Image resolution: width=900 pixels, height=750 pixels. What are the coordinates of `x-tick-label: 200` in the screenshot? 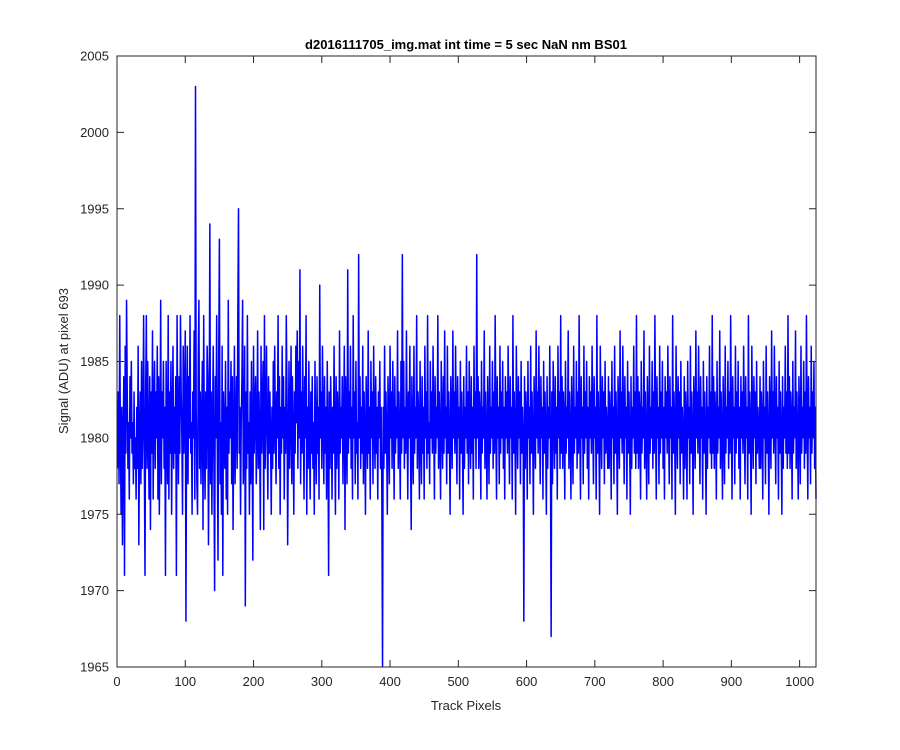 It's located at (254, 681).